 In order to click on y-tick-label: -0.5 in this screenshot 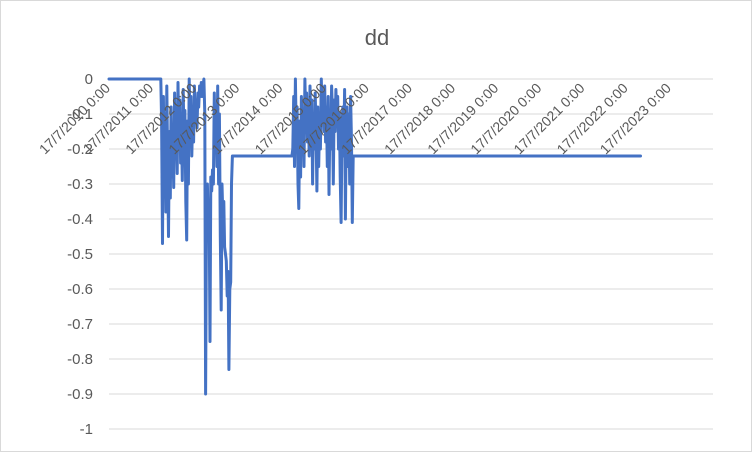, I will do `click(80, 254)`.